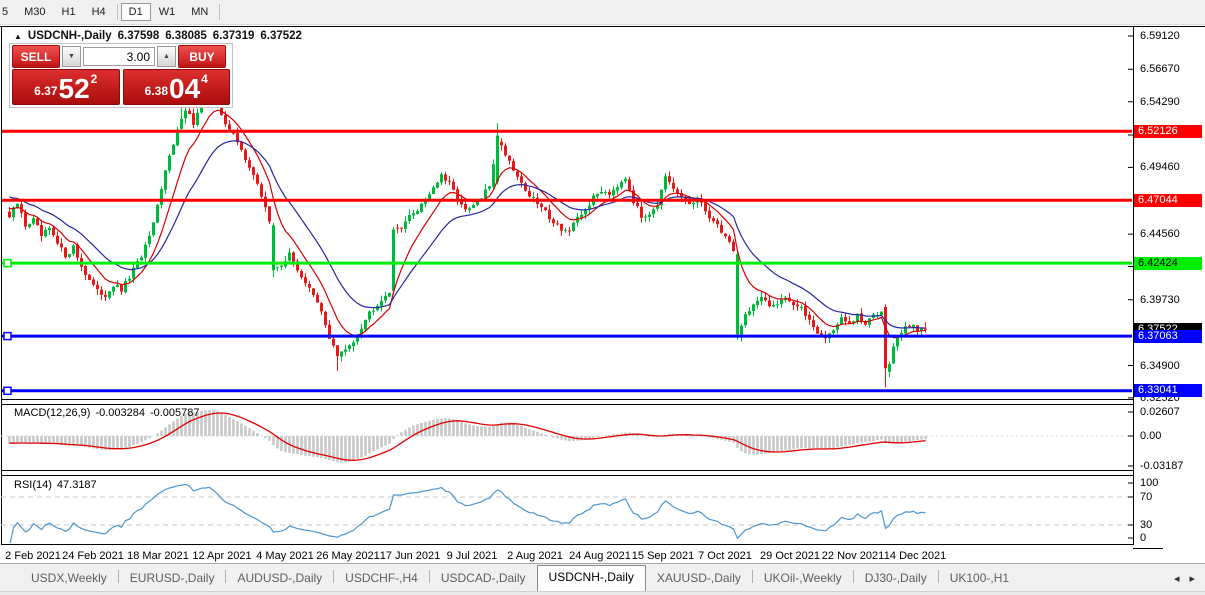 The height and width of the screenshot is (595, 1205). Describe the element at coordinates (35, 12) in the screenshot. I see `timeframe-button-m30: M30` at that location.